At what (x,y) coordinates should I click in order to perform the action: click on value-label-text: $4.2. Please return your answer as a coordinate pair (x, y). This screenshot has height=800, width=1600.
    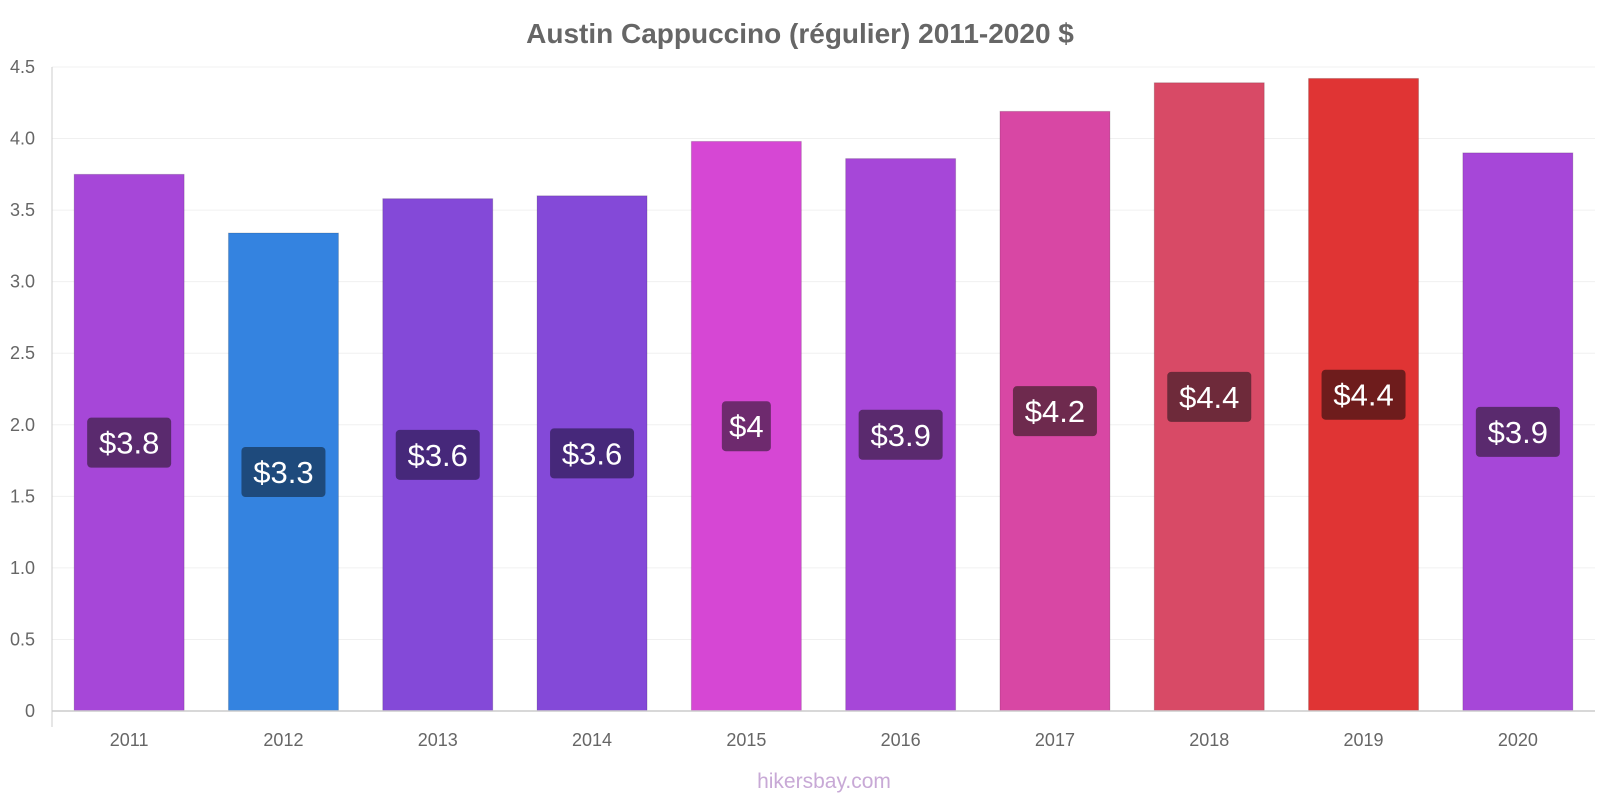
    Looking at the image, I should click on (1055, 411).